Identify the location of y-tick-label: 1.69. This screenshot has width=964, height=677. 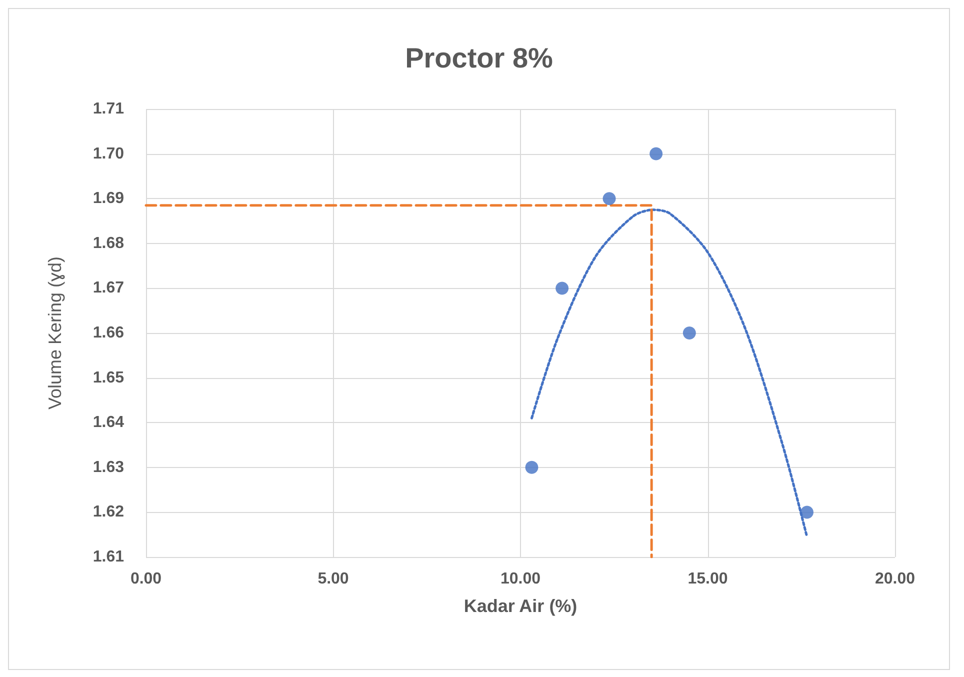
(108, 199).